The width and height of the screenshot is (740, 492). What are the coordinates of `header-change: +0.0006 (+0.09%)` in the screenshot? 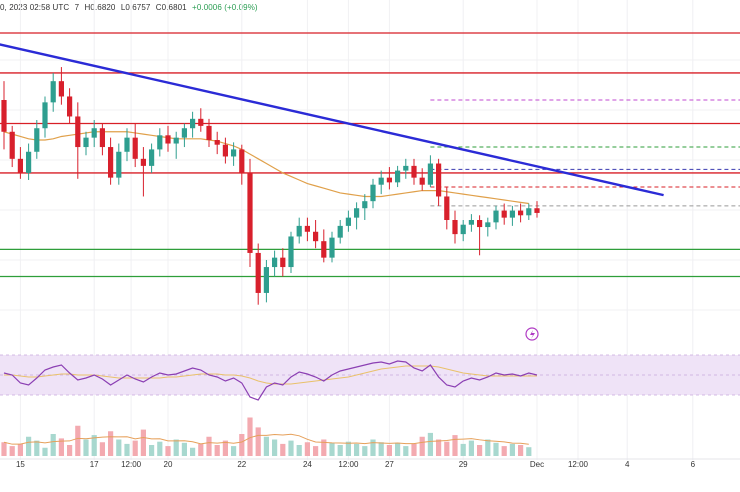 It's located at (225, 7).